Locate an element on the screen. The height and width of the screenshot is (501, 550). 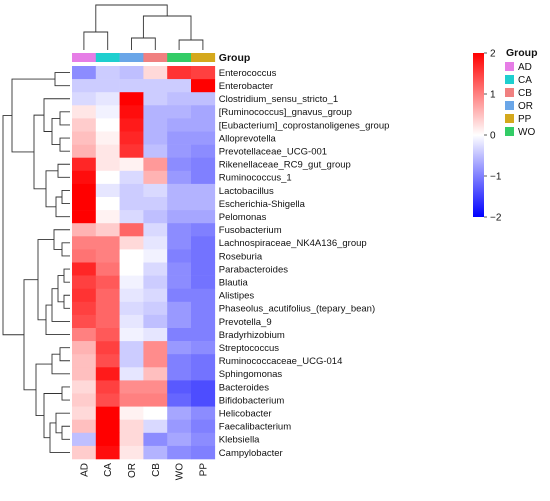
group-legend-label-ca: CA is located at coordinates (525, 80).